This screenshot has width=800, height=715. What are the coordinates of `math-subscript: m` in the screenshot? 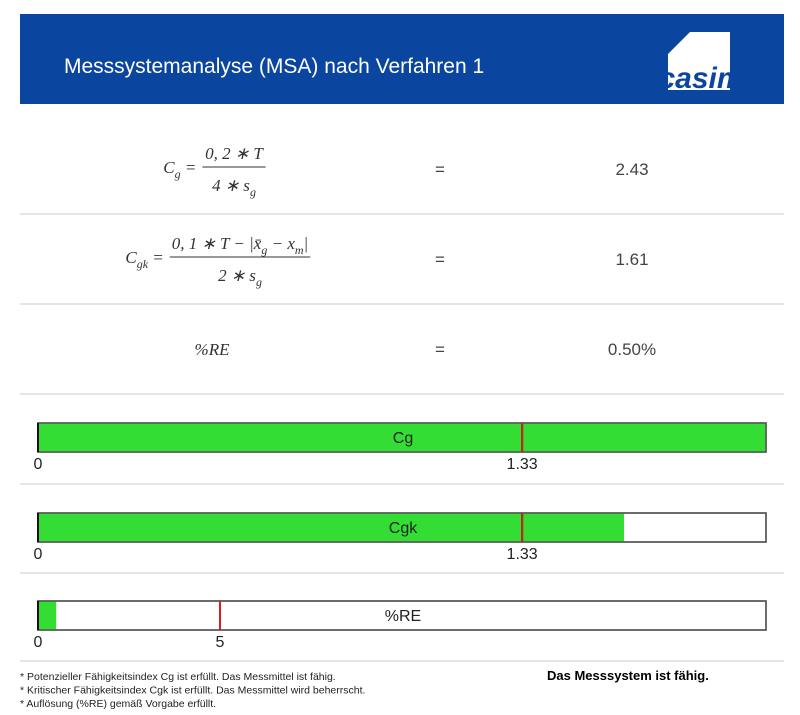 It's located at (299, 250).